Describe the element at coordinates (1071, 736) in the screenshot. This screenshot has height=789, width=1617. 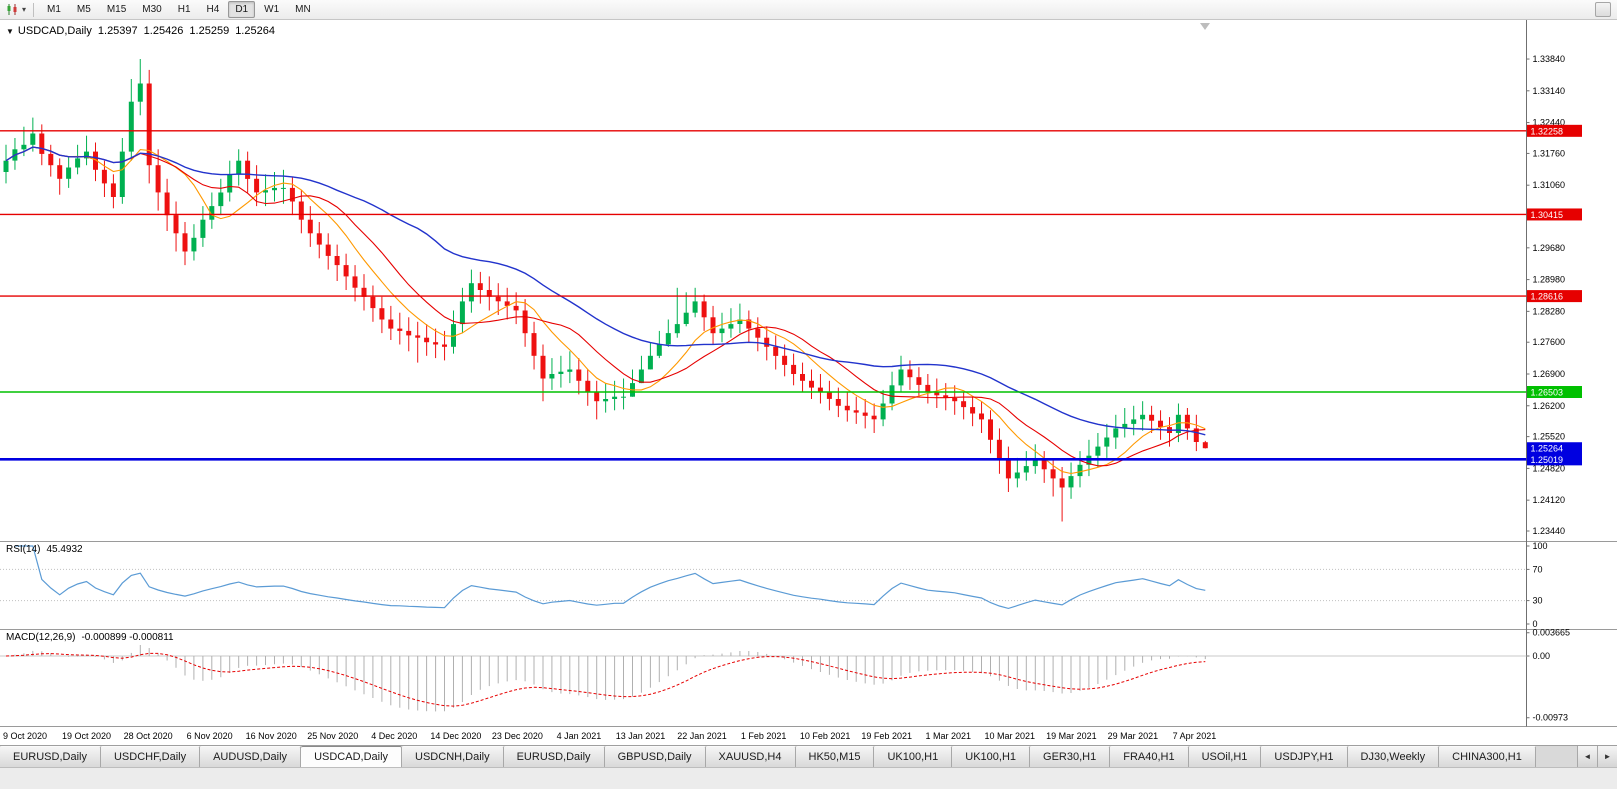
I see `svg-text: 19 Mar 2021` at that location.